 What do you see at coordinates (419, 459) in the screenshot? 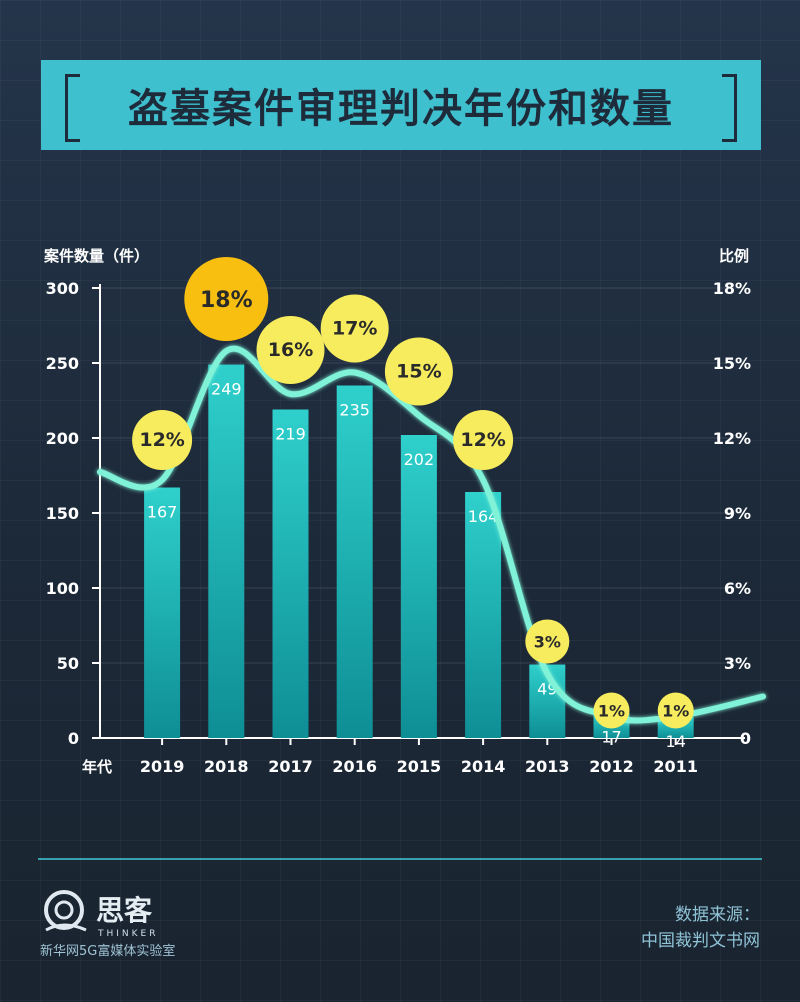
I see `bar-value-label: 202` at bounding box center [419, 459].